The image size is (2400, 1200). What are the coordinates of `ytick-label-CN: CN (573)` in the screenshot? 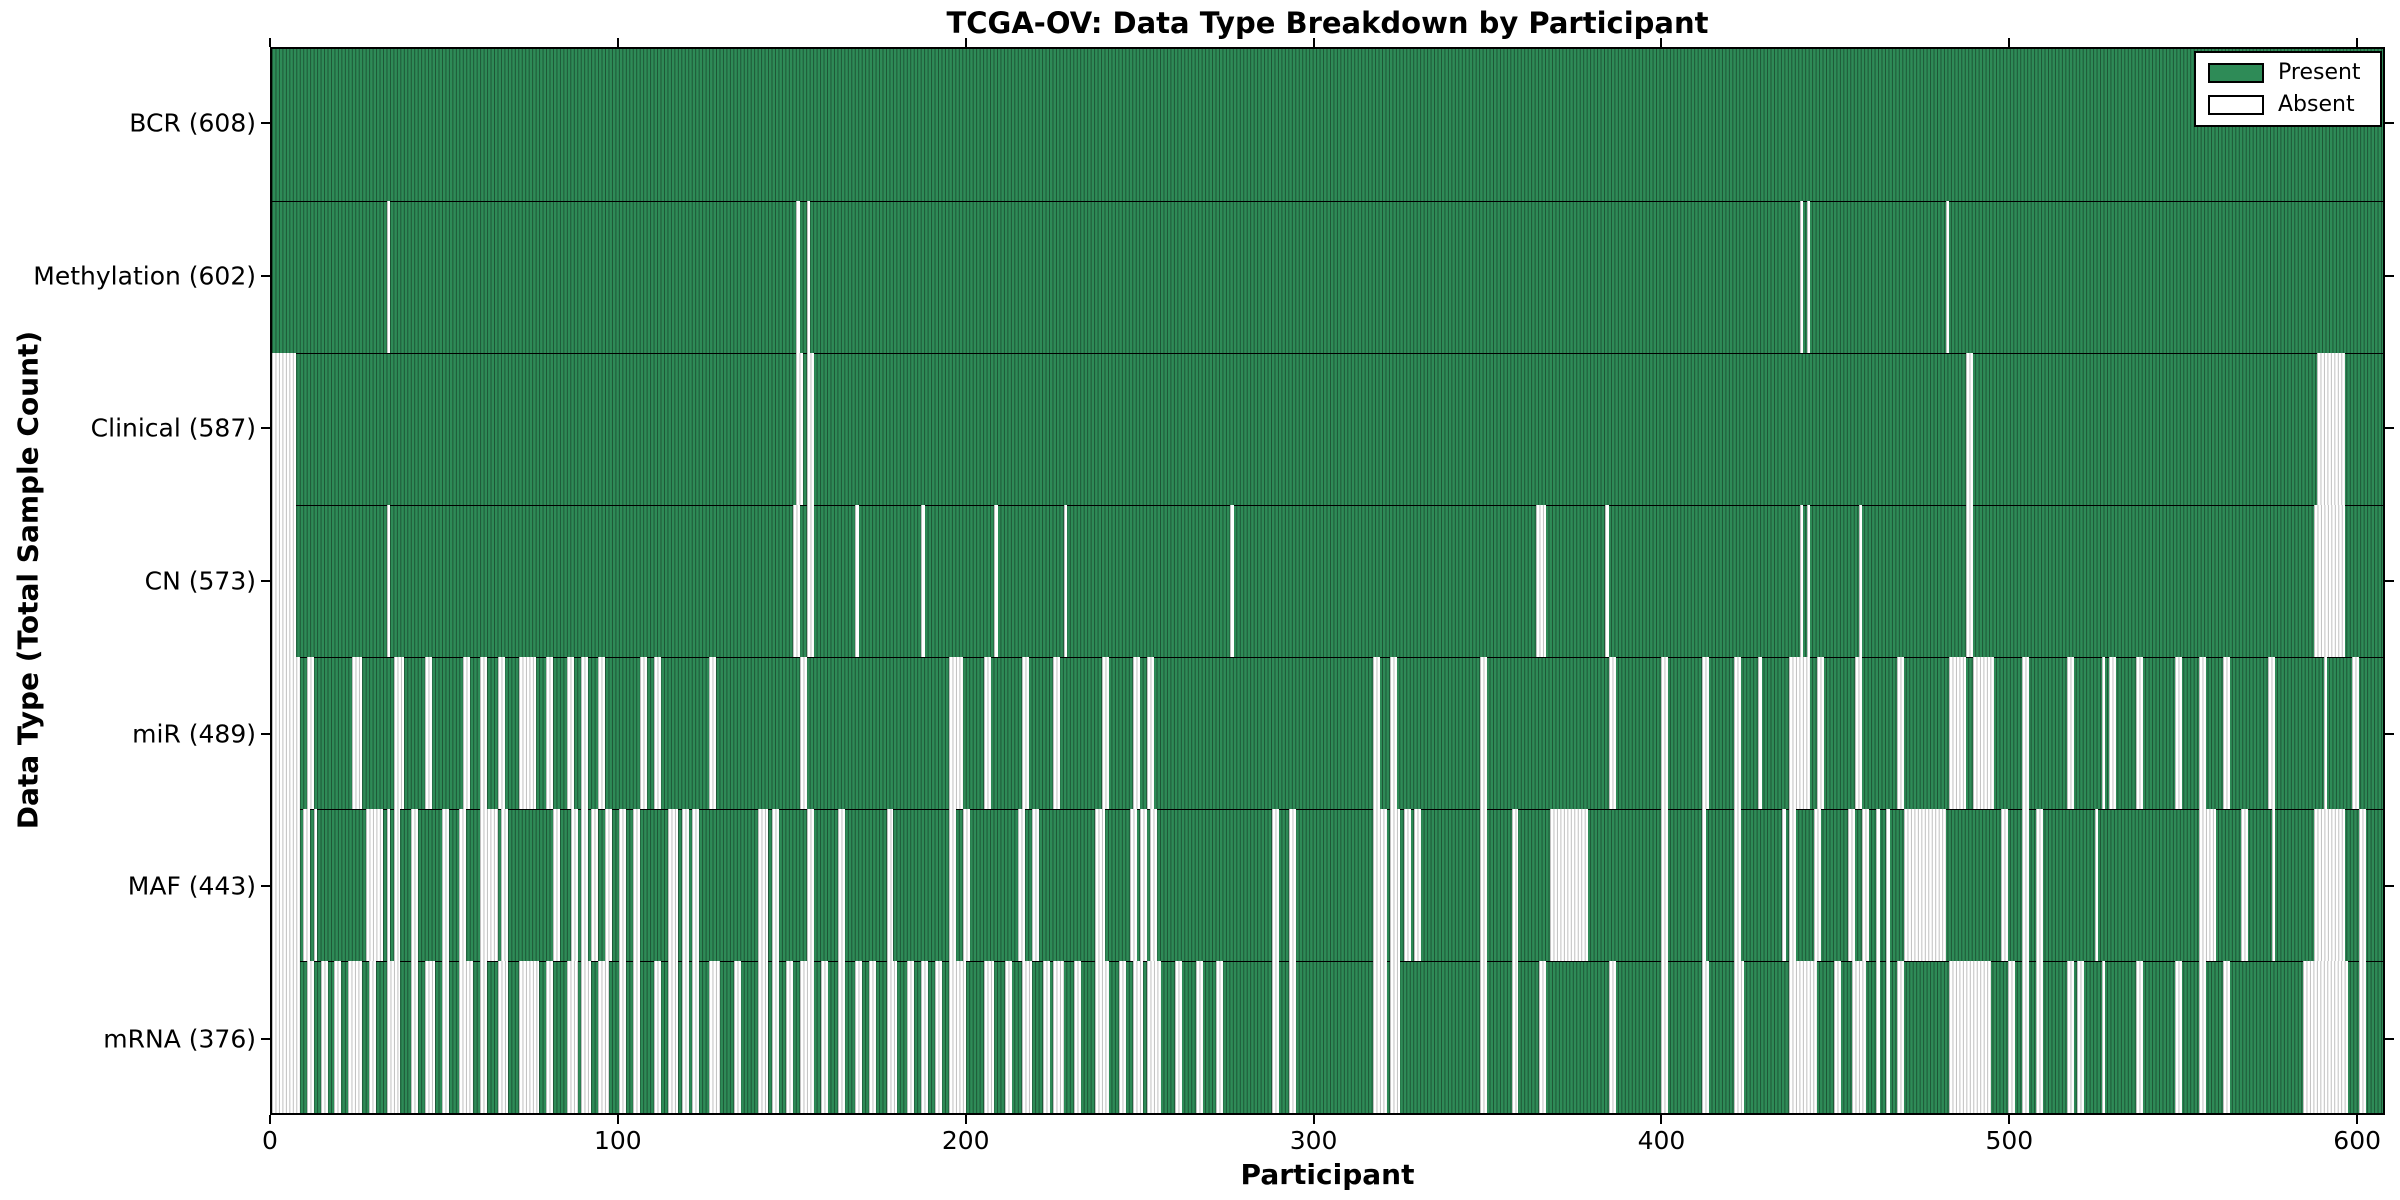 It's located at (200, 581).